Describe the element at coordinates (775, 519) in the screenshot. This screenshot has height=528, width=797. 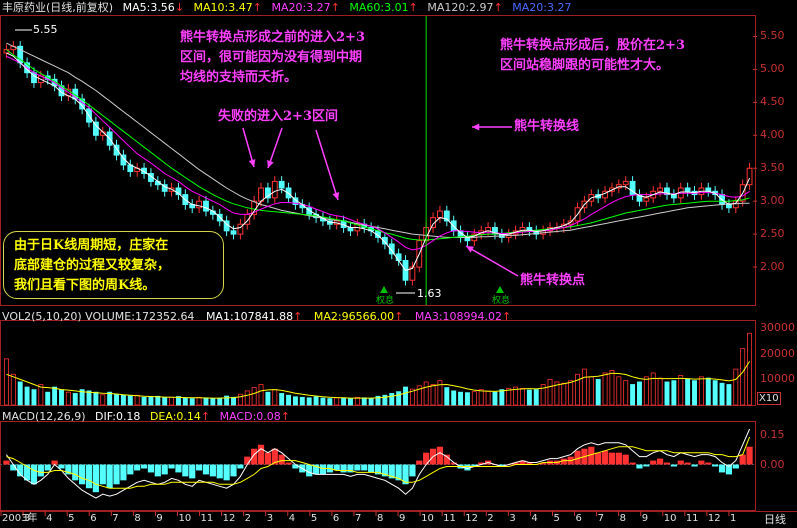
I see `period-label: 日线` at that location.